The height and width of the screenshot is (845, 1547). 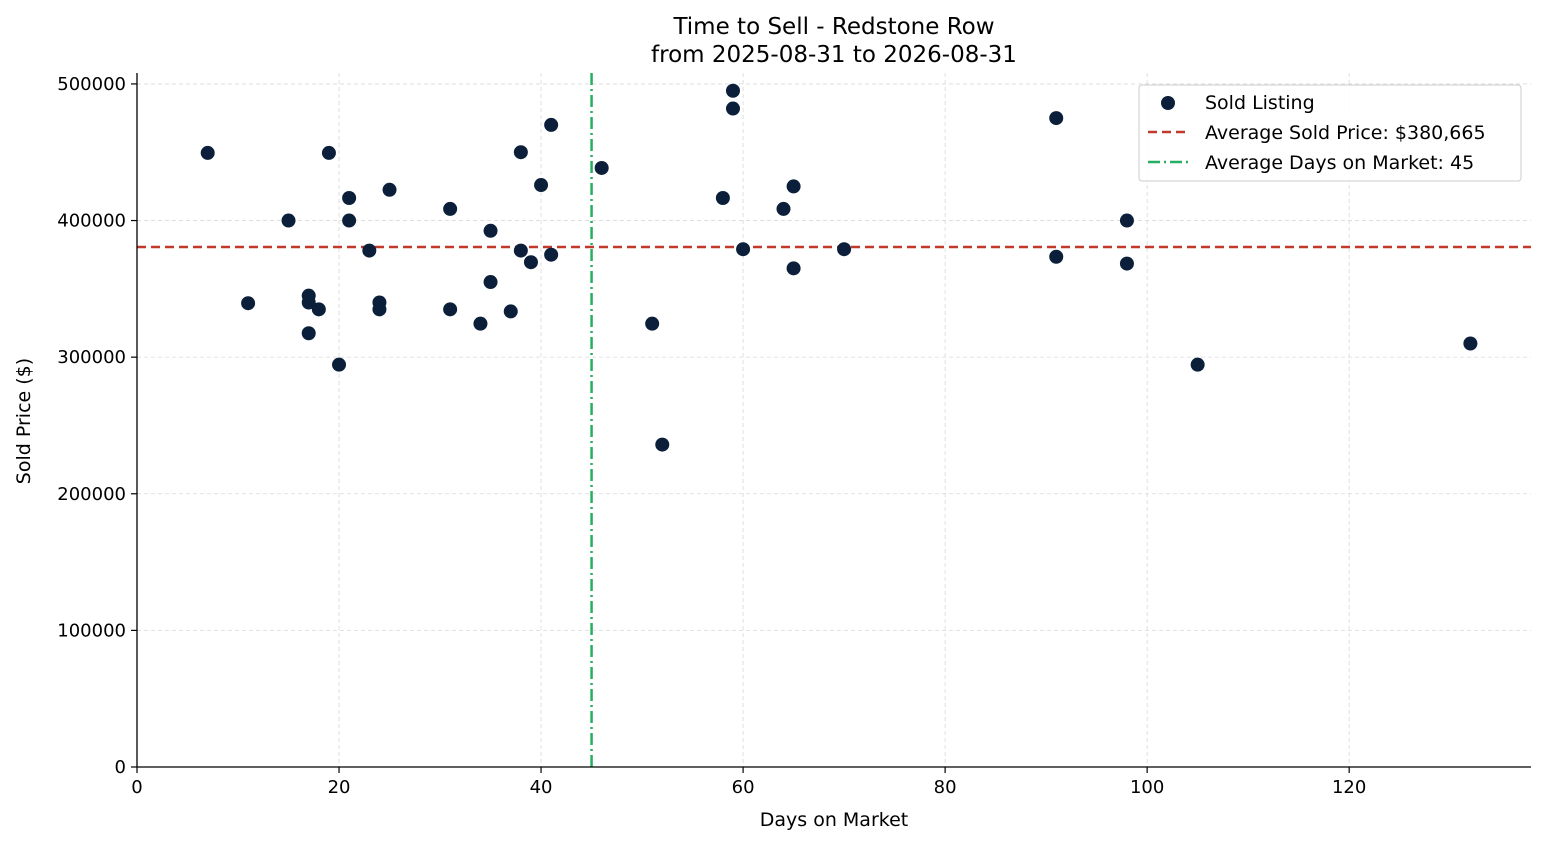 What do you see at coordinates (91, 630) in the screenshot?
I see `y-tick-label: 100000` at bounding box center [91, 630].